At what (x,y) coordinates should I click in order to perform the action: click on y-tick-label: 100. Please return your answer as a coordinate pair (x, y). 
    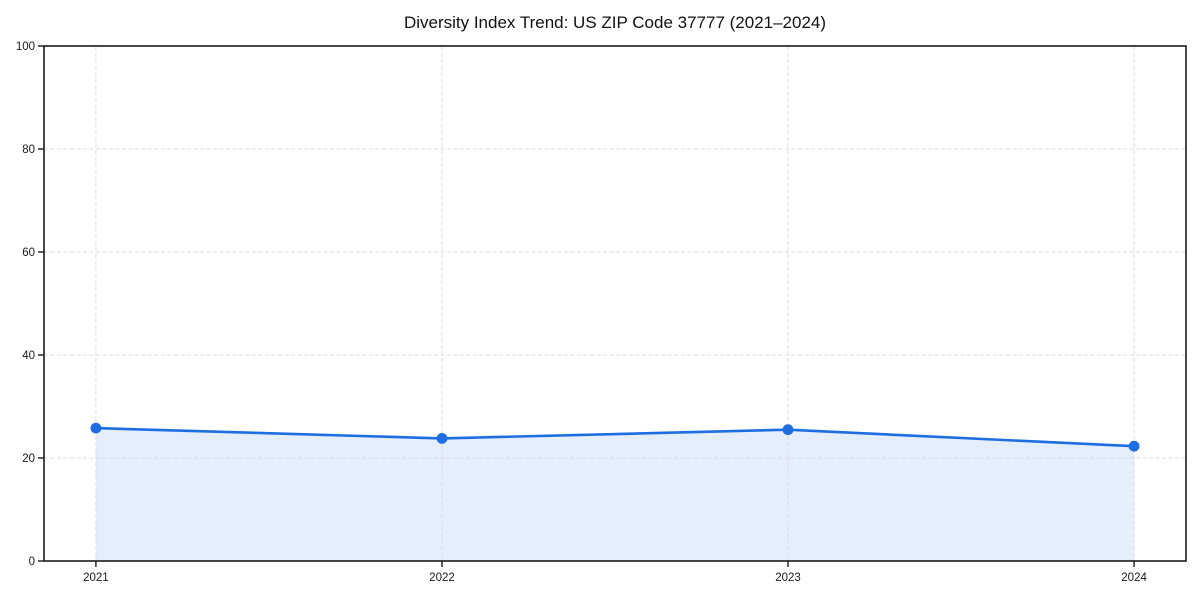
    Looking at the image, I should click on (25, 47).